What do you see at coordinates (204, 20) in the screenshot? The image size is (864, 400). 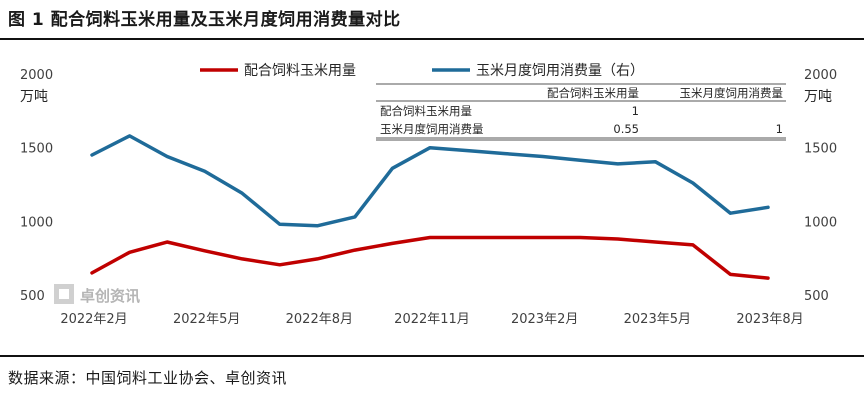 I see `figure-title: 图 1 配合饲料玉米用量及玉米月度饲用消费量对比` at bounding box center [204, 20].